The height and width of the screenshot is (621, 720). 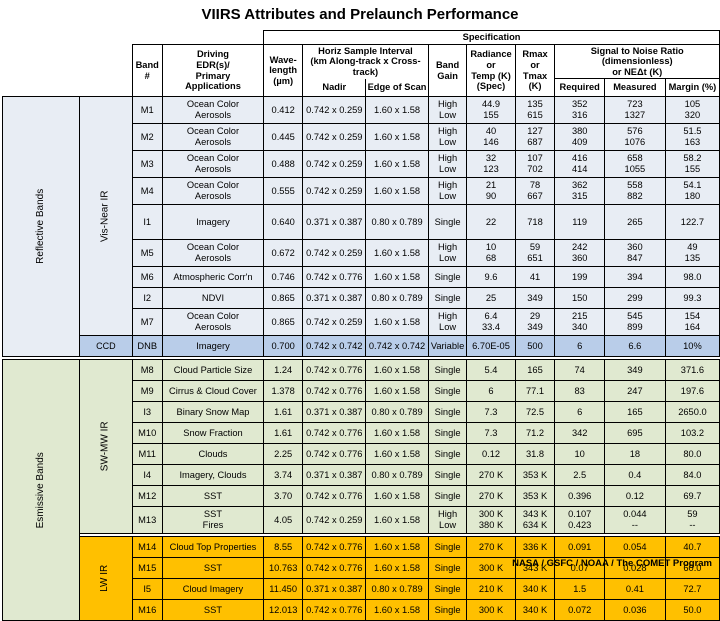 I want to click on wavelength-cell: 0.555, so click(x=283, y=191).